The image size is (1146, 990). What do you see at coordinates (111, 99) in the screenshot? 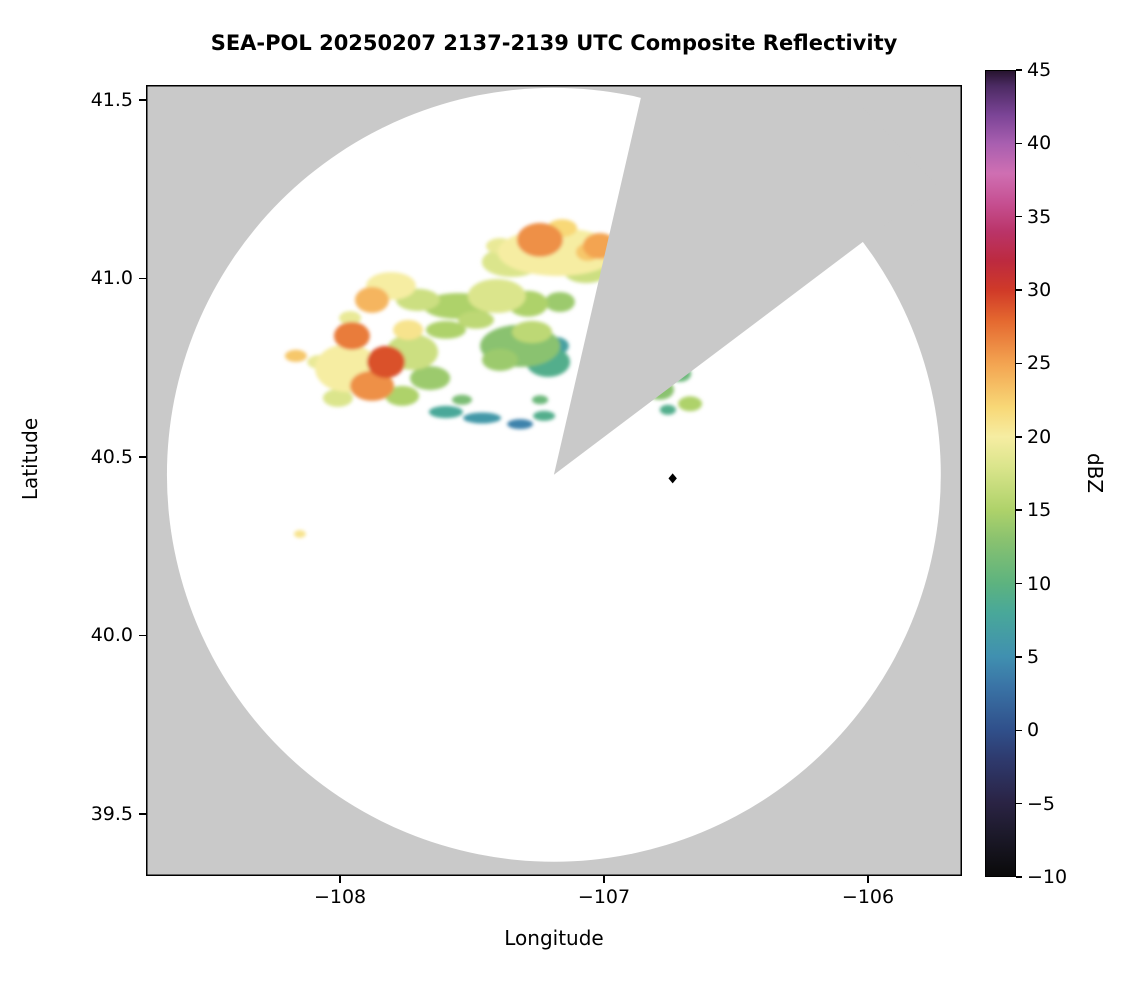
I see `y-tick-label: 41.5` at bounding box center [111, 99].